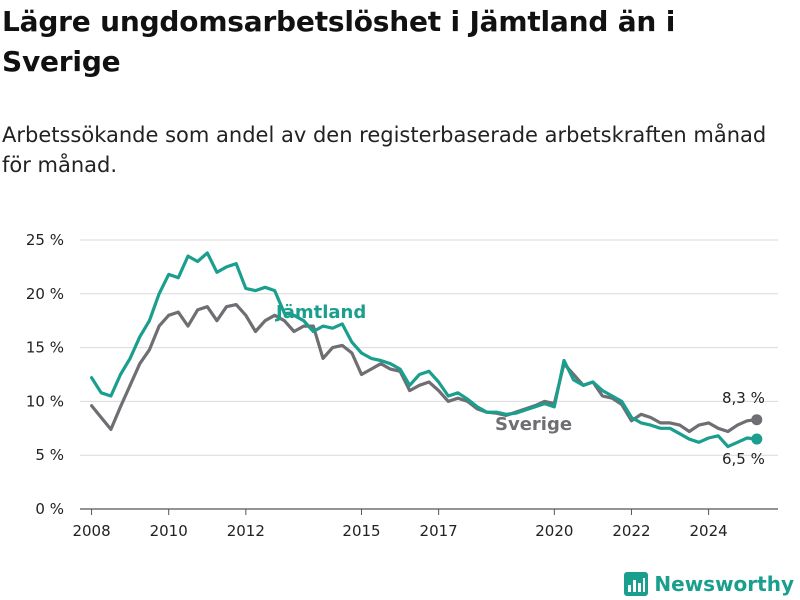 This screenshot has height=600, width=800. What do you see at coordinates (708, 531) in the screenshot?
I see `x-tick-label: 2024` at bounding box center [708, 531].